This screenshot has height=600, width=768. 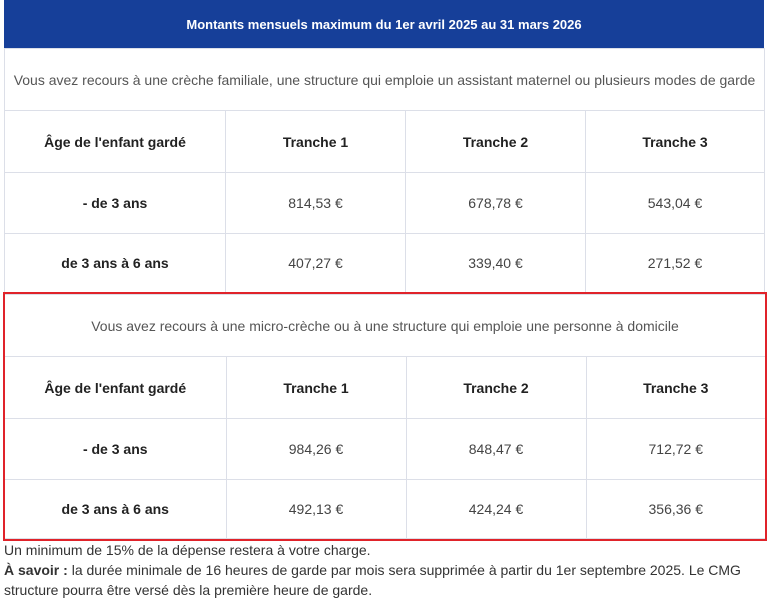 What do you see at coordinates (675, 449) in the screenshot?
I see `cell: 712,72 €` at bounding box center [675, 449].